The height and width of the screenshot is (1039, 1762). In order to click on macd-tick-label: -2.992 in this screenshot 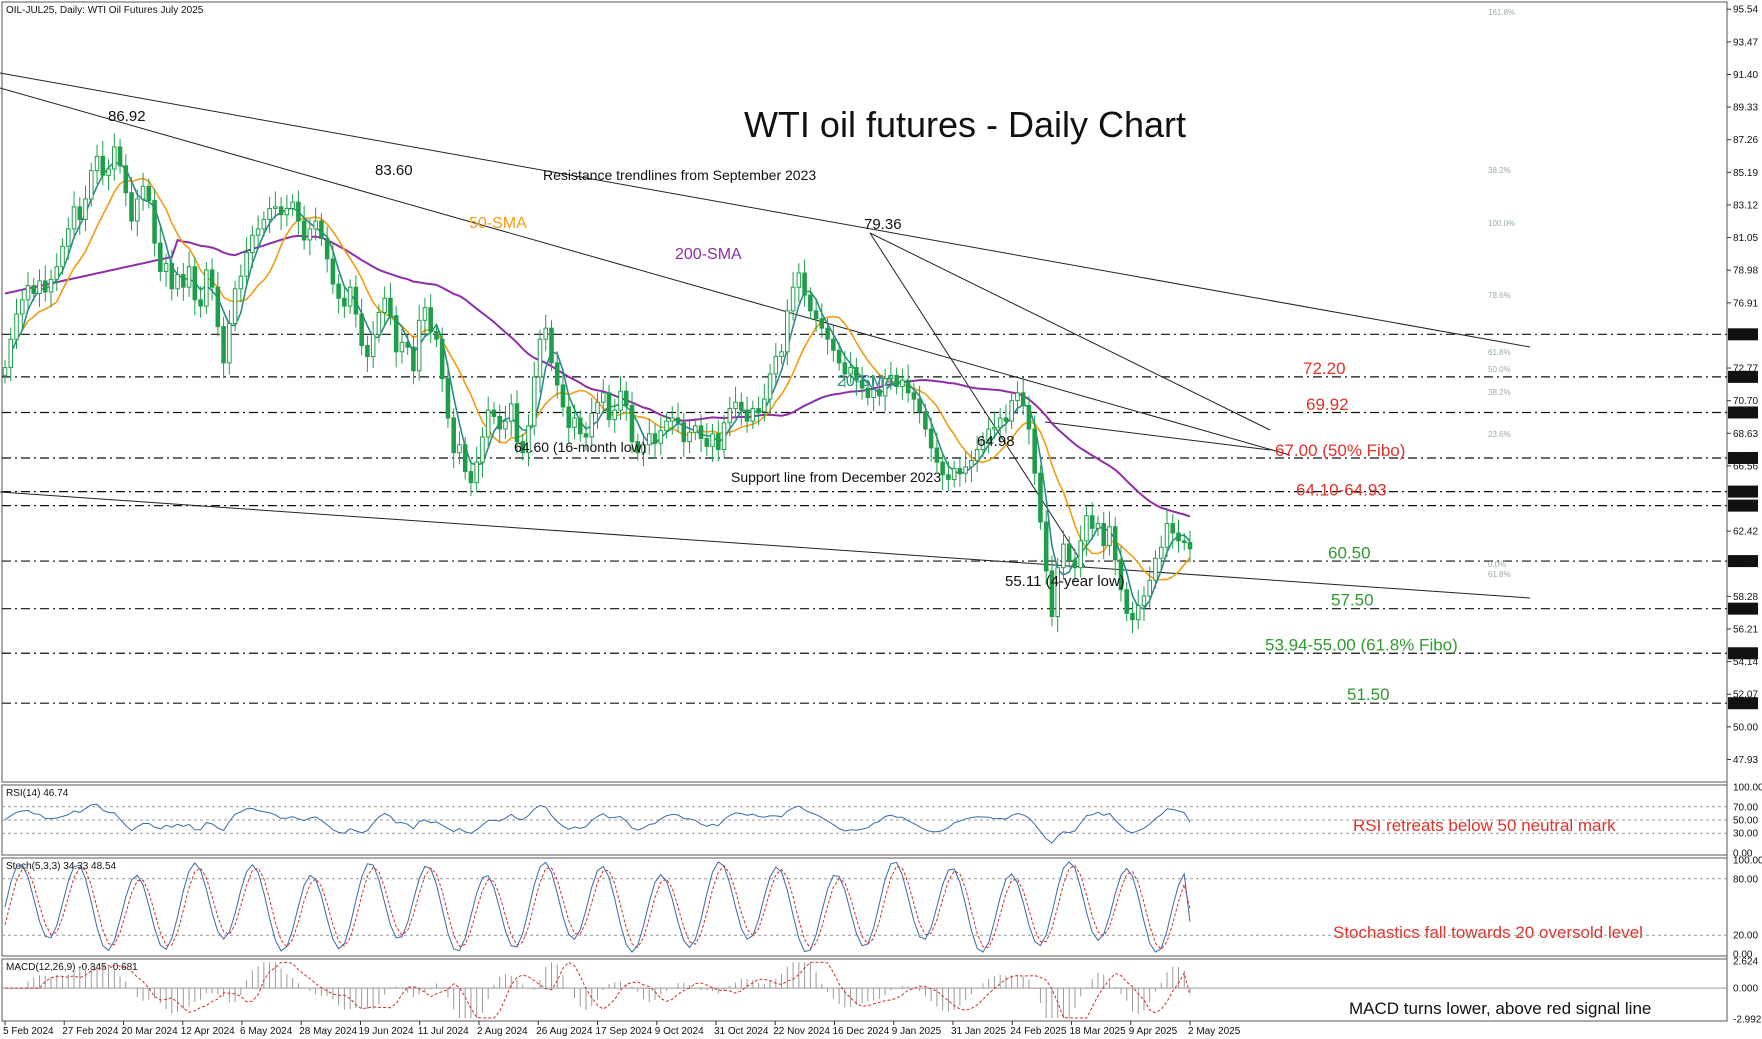, I will do `click(1747, 1020)`.